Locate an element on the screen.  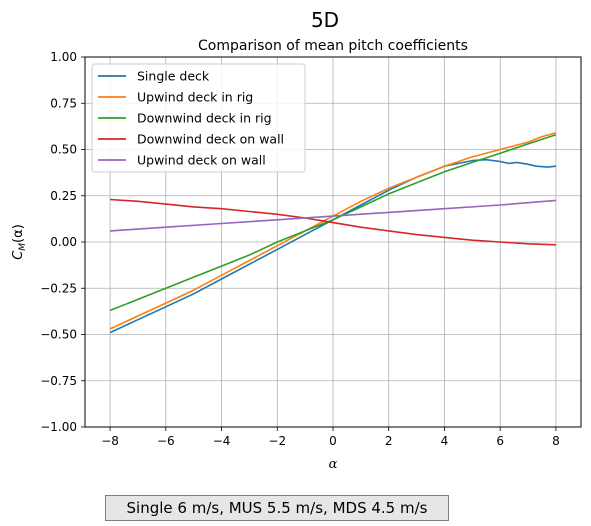
x-tick-label: −2 is located at coordinates (277, 441).